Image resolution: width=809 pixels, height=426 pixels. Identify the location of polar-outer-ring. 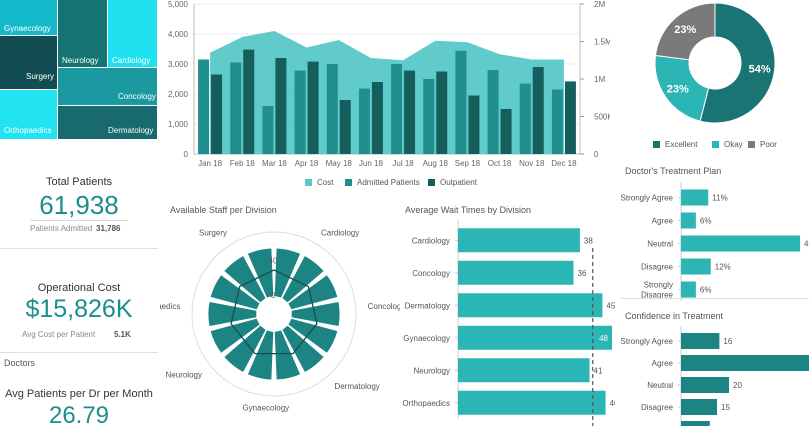
(274, 314).